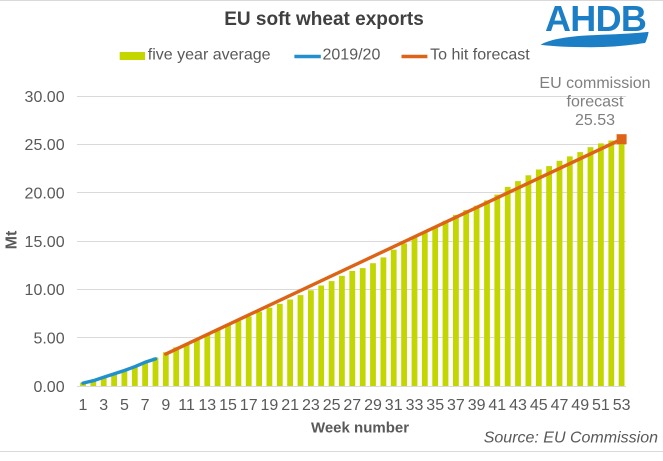 This screenshot has height=461, width=663. I want to click on svg-text: 43, so click(518, 405).